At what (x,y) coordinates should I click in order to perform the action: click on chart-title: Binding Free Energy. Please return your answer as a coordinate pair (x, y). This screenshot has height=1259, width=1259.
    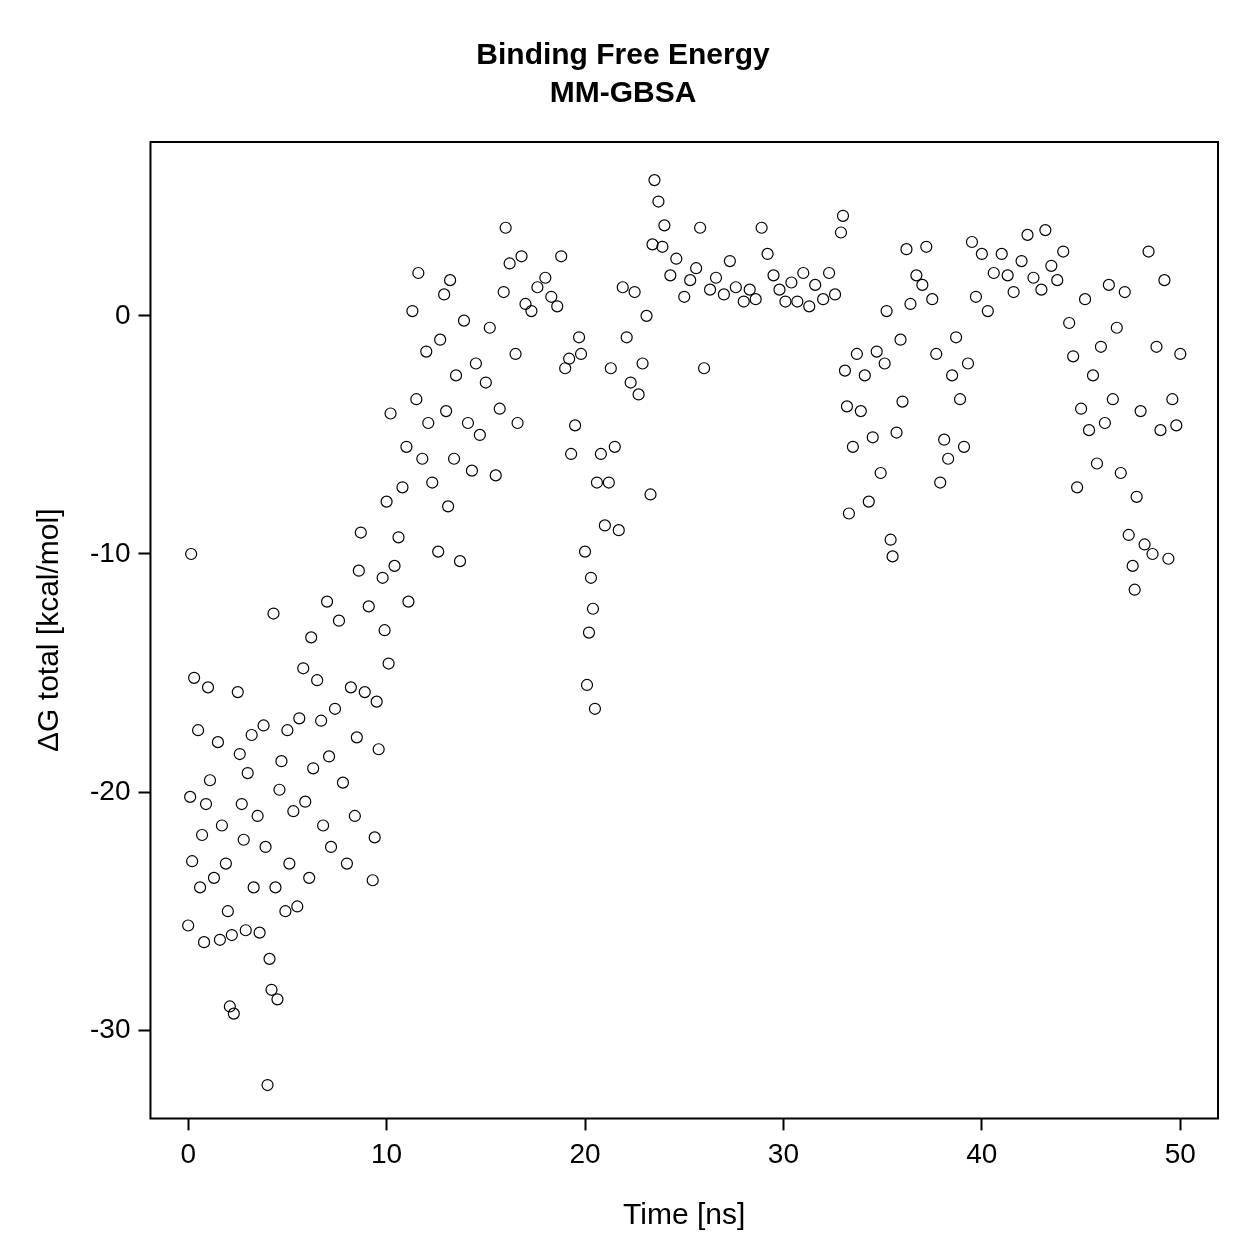
    Looking at the image, I should click on (623, 54).